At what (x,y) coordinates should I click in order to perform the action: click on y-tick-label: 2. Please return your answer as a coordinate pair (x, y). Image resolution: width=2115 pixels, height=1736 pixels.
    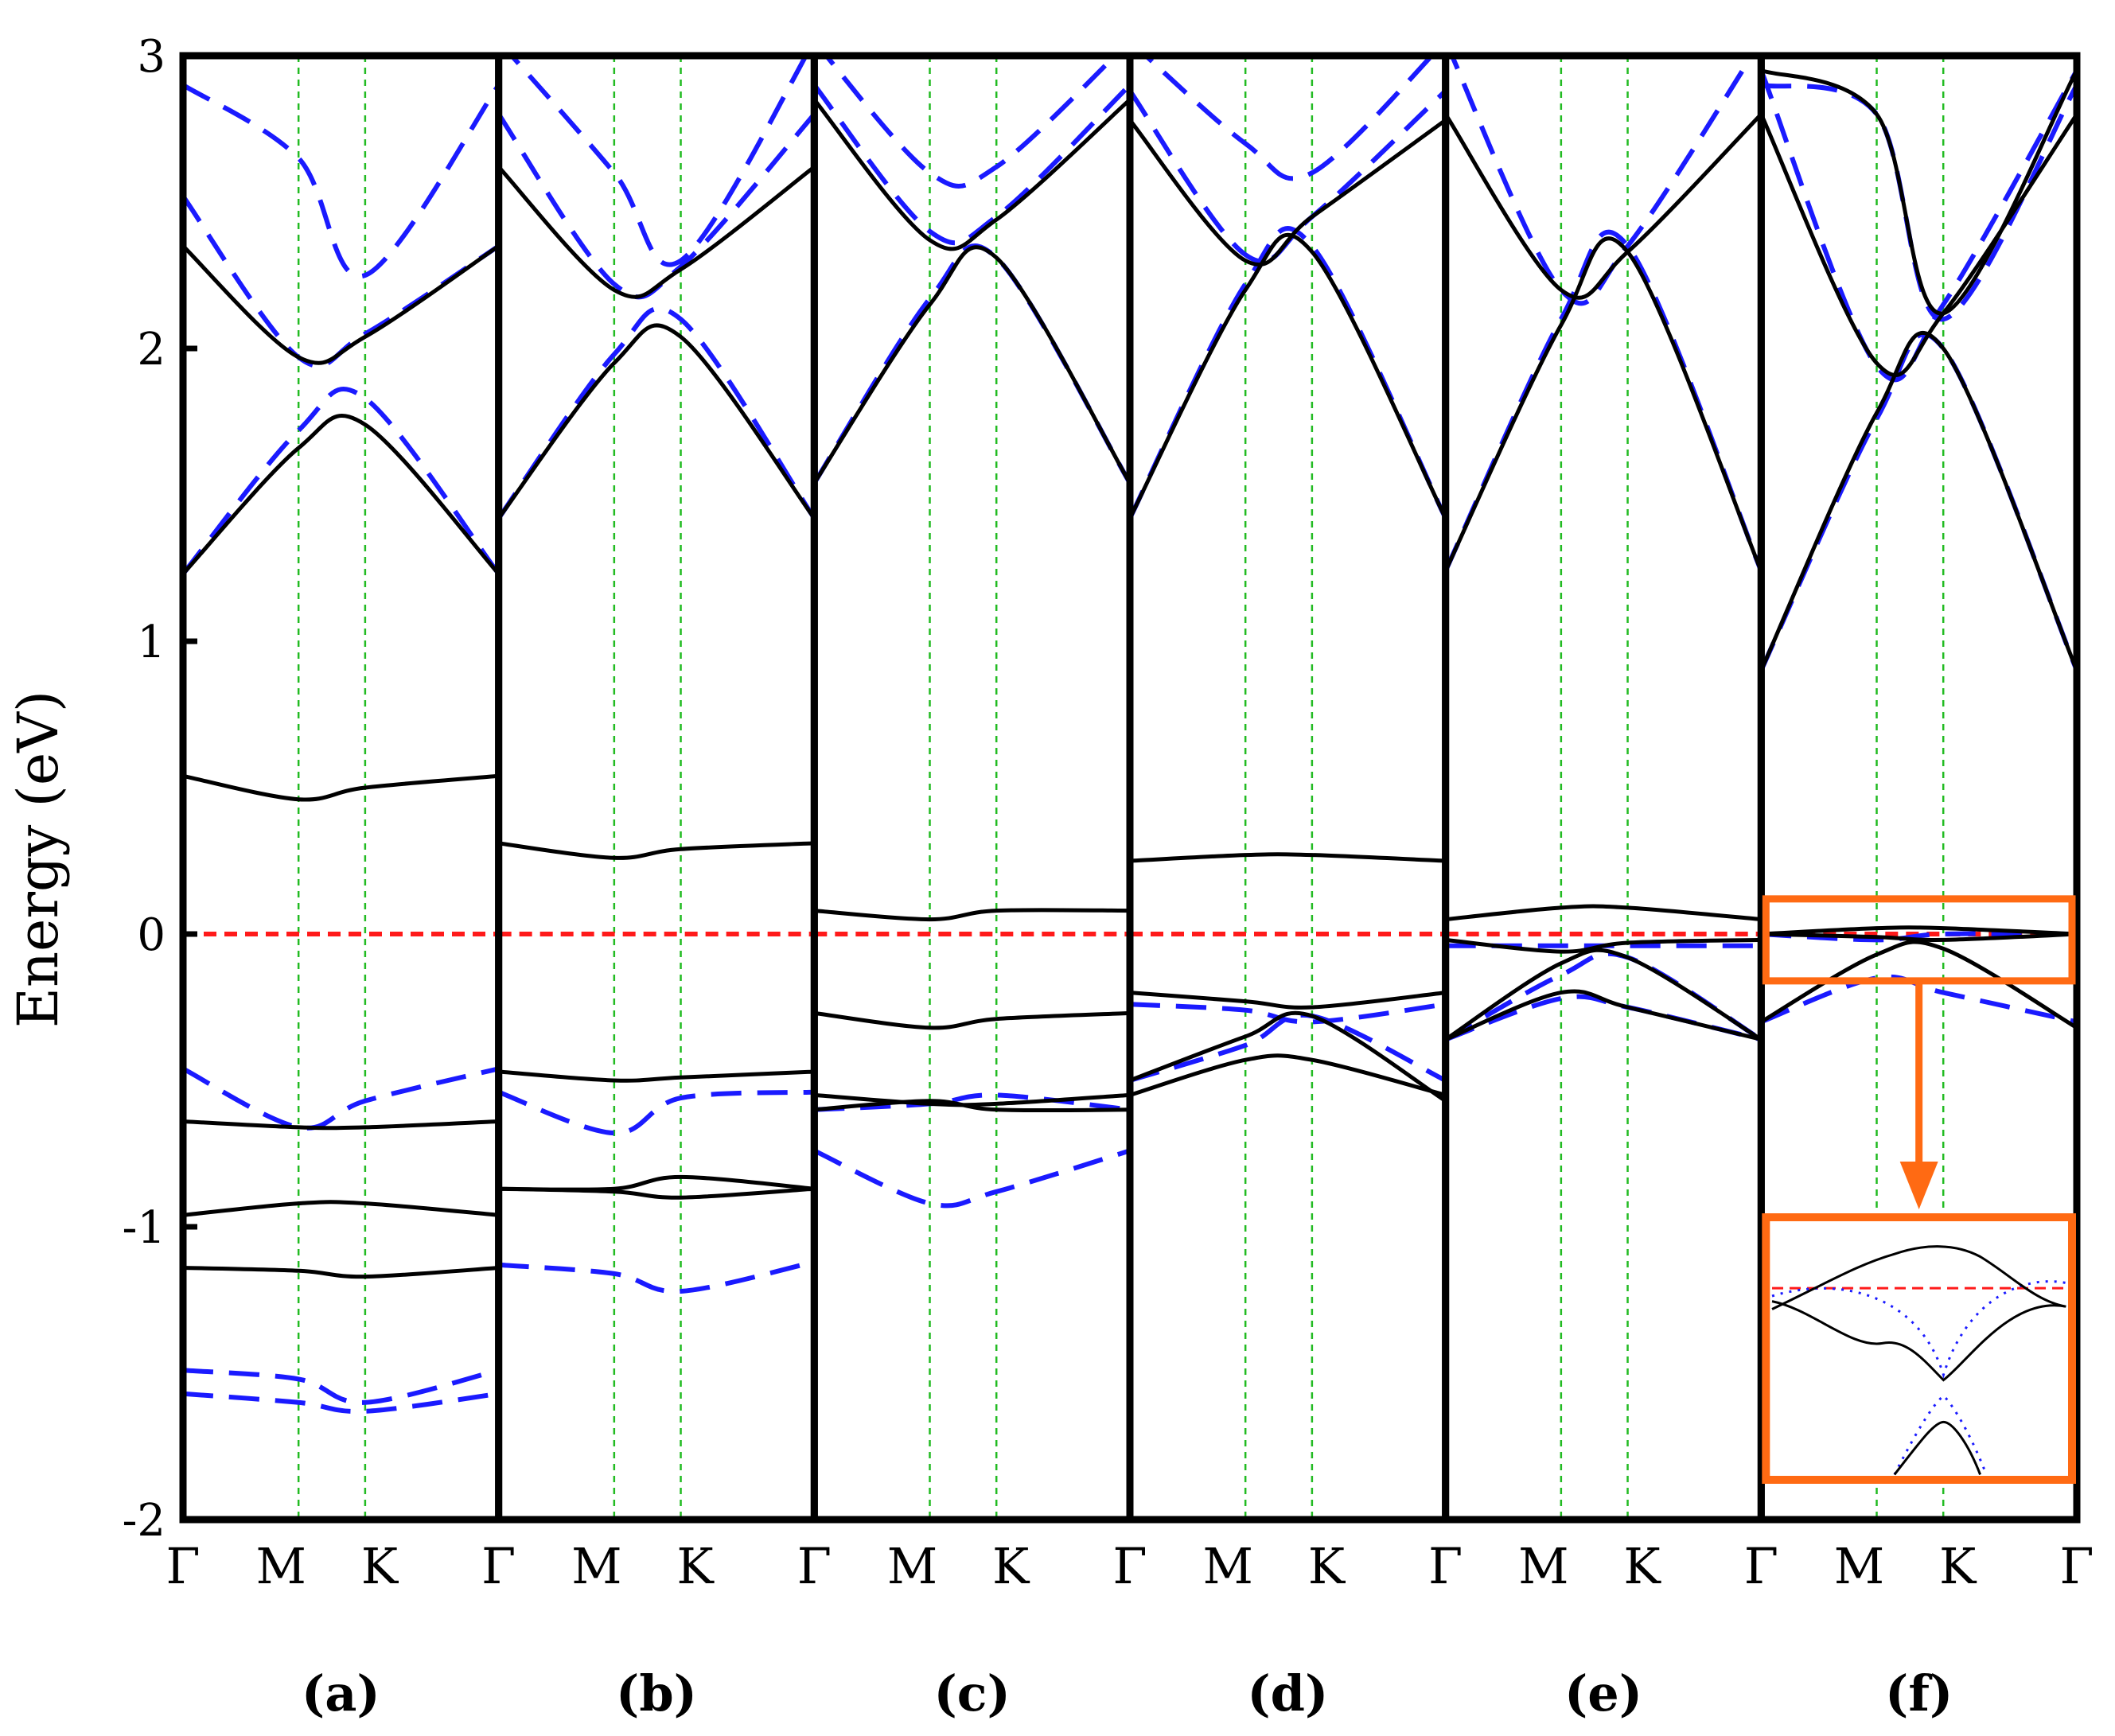
    Looking at the image, I should click on (151, 350).